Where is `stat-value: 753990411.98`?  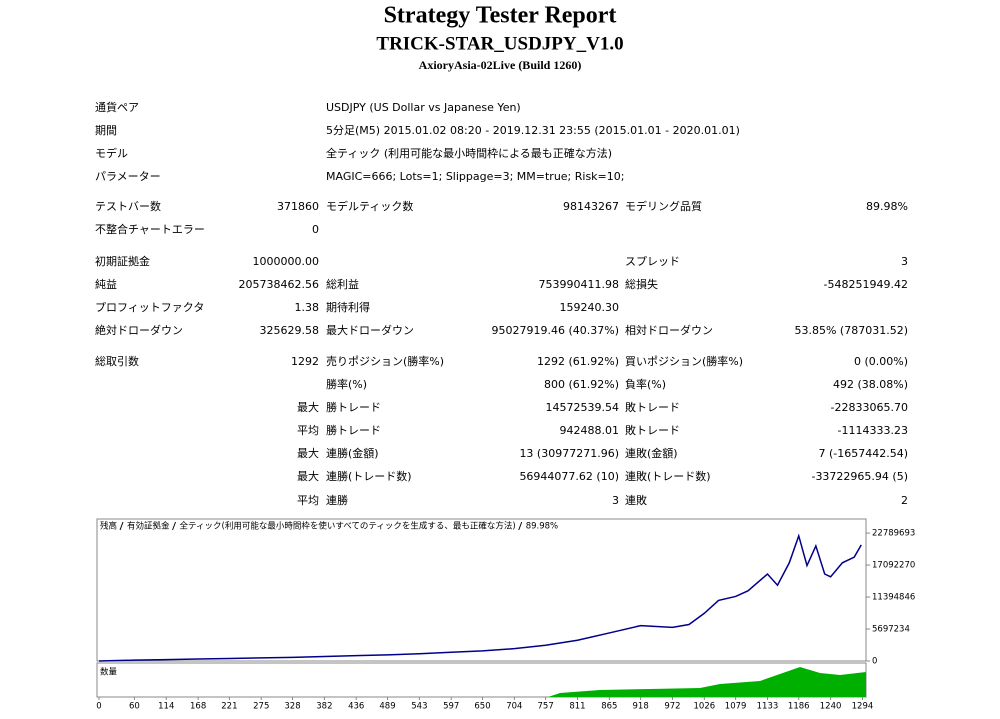 stat-value: 753990411.98 is located at coordinates (579, 284).